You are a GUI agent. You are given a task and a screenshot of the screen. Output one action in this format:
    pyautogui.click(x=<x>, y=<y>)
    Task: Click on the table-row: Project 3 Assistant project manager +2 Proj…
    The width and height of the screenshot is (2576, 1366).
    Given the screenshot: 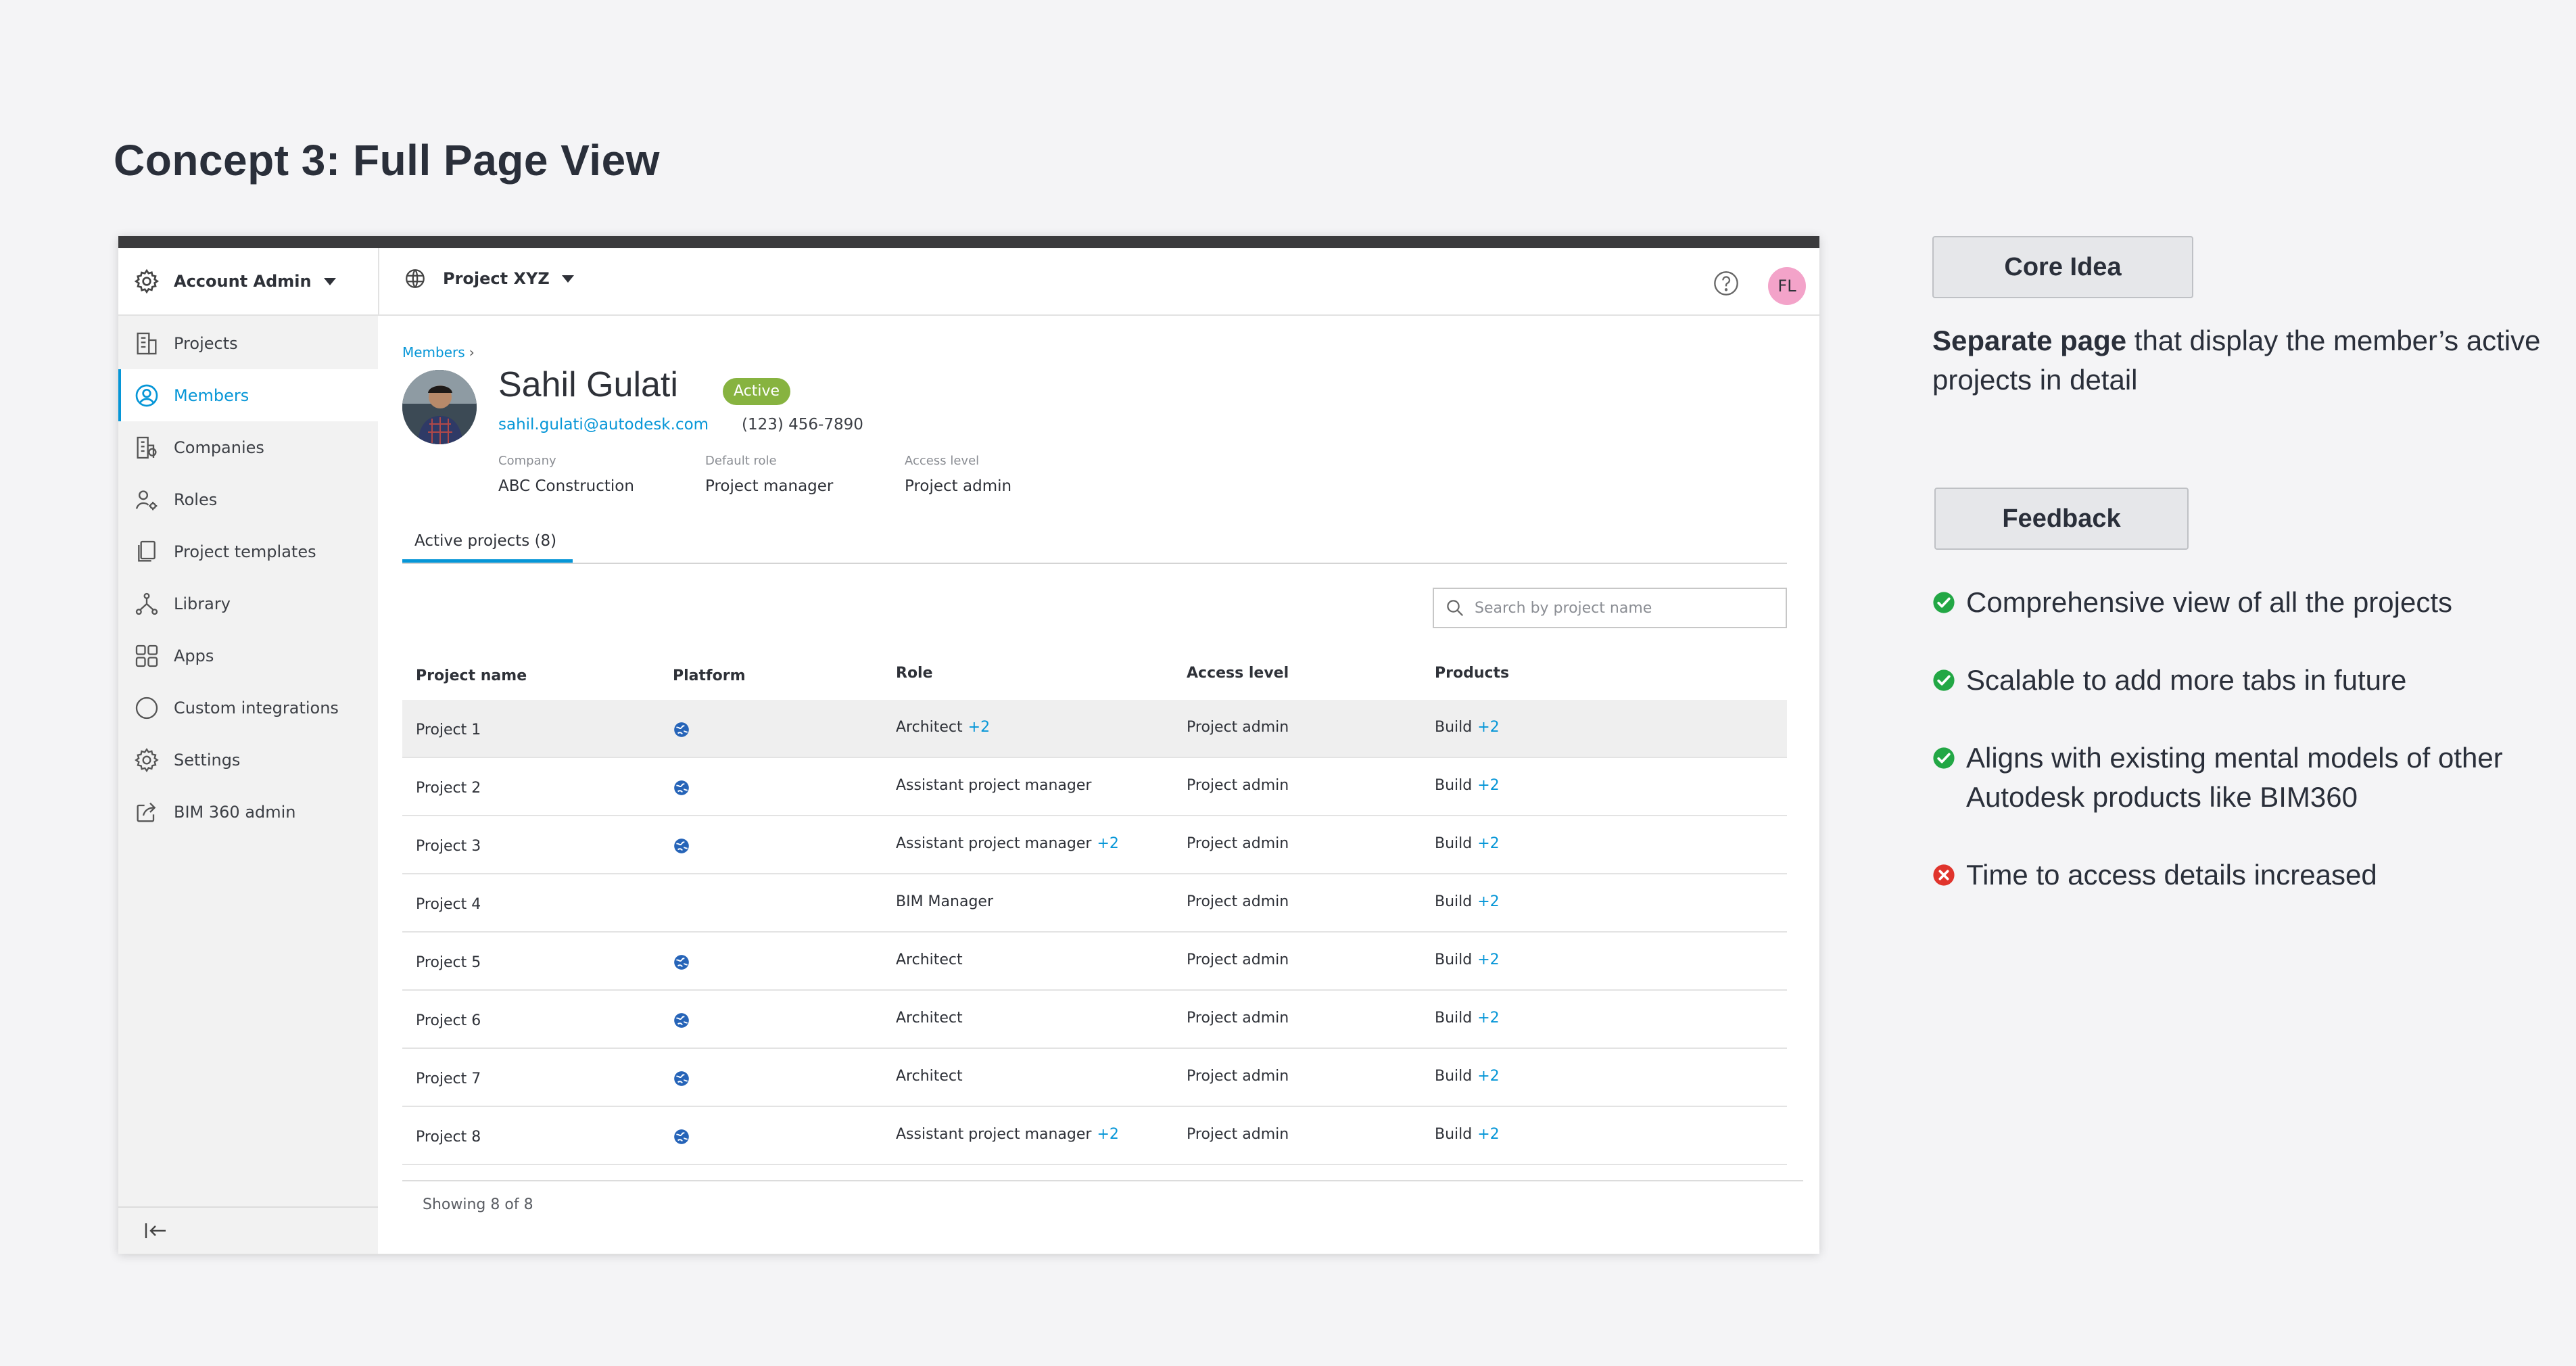 What is the action you would take?
    pyautogui.click(x=1094, y=845)
    